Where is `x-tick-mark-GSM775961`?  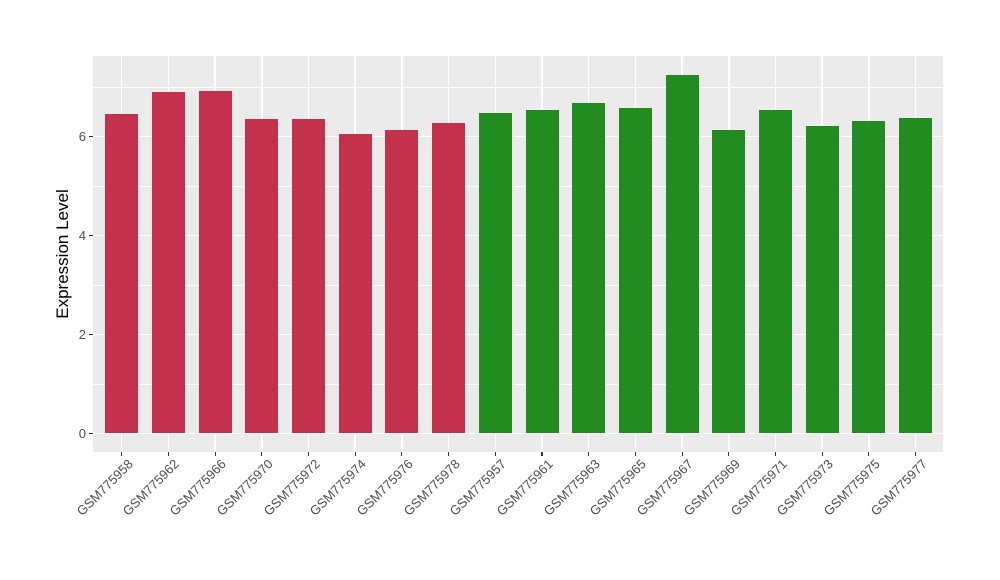
x-tick-mark-GSM775961 is located at coordinates (542, 454).